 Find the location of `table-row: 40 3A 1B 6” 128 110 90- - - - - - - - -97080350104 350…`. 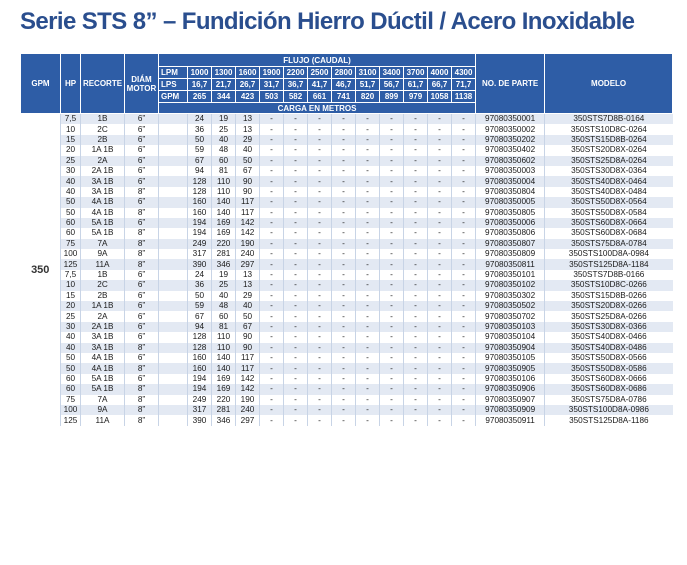

table-row: 40 3A 1B 6” 128 110 90- - - - - - - - -97080350104 350… is located at coordinates (347, 337).